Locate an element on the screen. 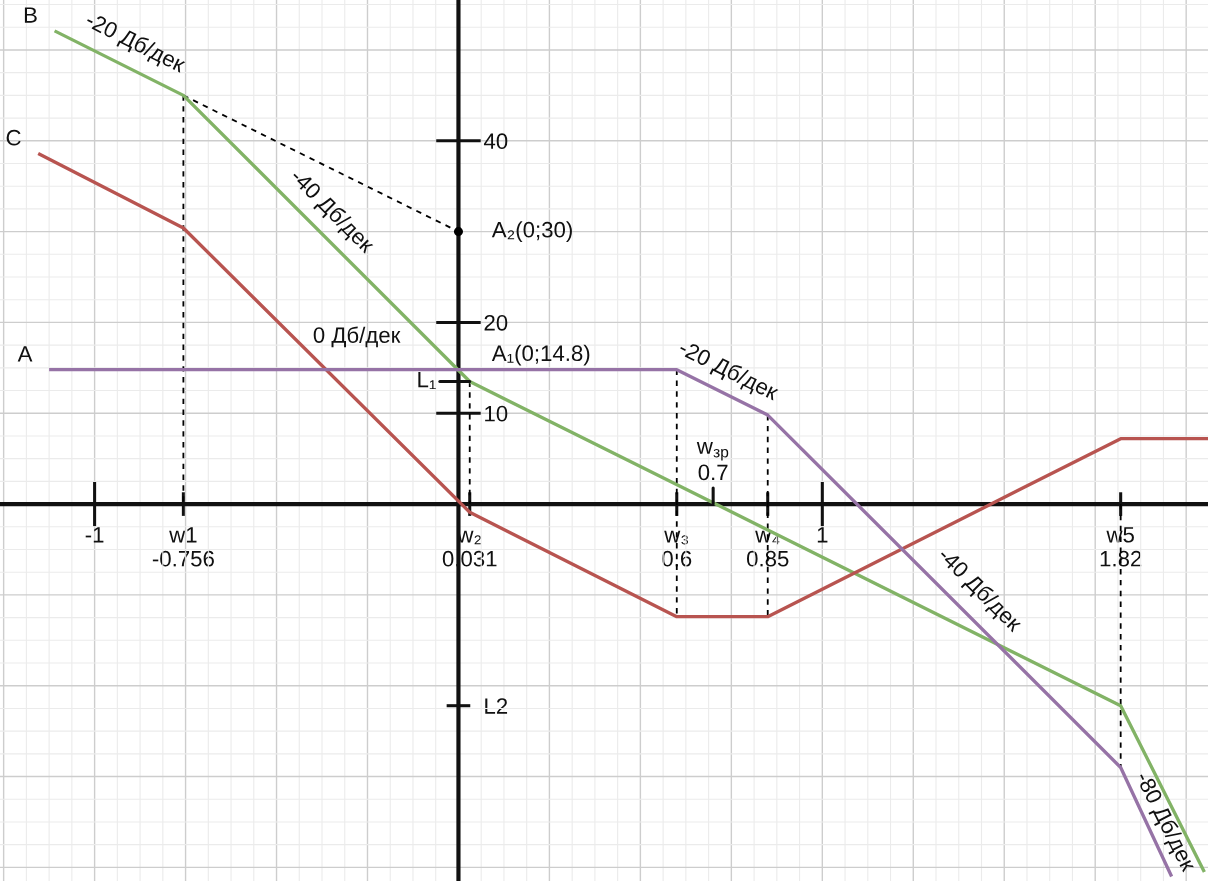  x-tick-label: 1 is located at coordinates (822, 535).